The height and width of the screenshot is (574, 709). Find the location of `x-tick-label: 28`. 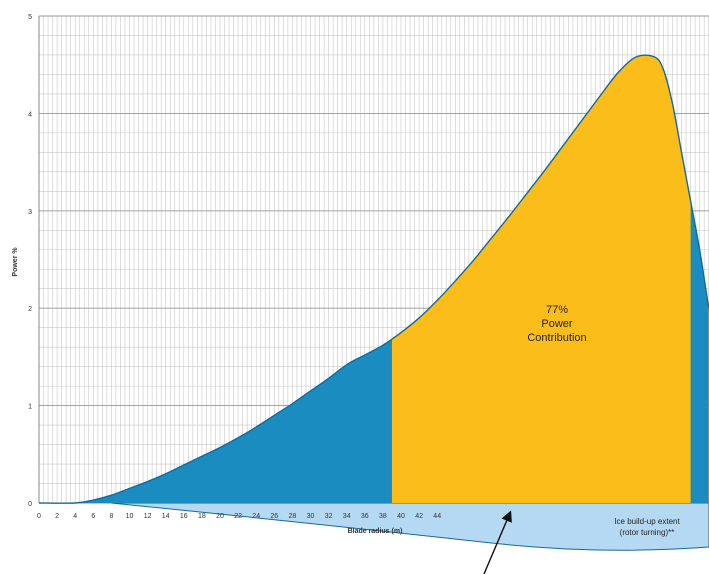

x-tick-label: 28 is located at coordinates (293, 516).